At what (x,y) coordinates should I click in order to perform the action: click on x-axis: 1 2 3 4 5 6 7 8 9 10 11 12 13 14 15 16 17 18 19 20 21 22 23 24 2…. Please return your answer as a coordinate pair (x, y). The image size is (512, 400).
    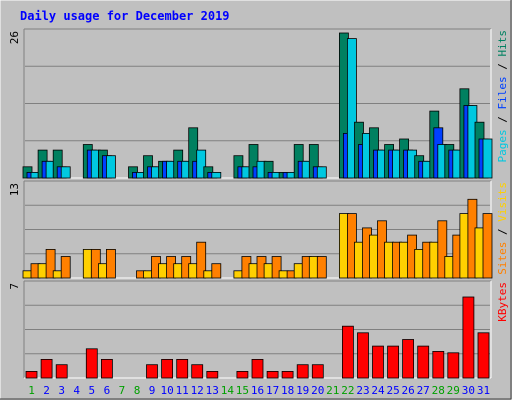
    Looking at the image, I should click on (259, 390).